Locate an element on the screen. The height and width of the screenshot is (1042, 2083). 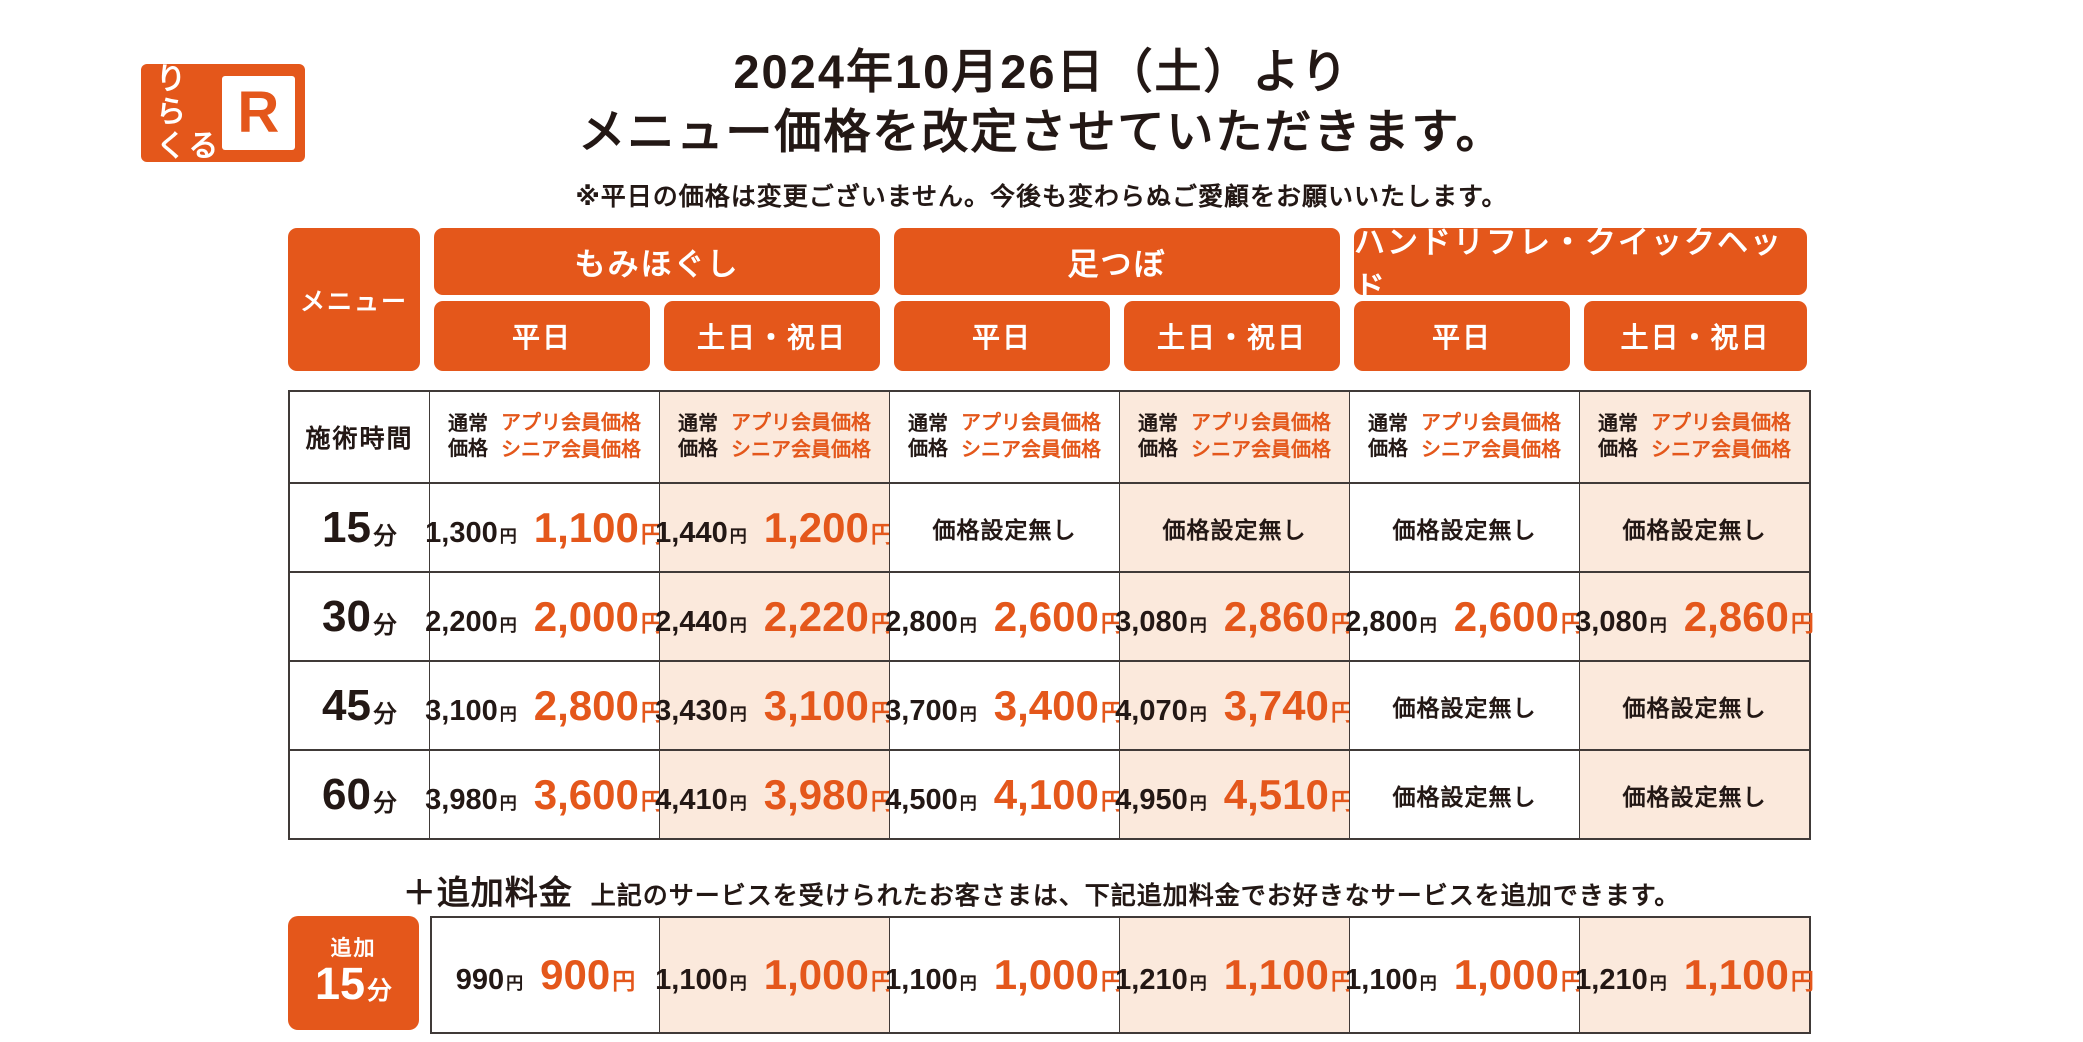
addon-price-cell-5: 1,100 円 1,000 円 is located at coordinates (1464, 975).